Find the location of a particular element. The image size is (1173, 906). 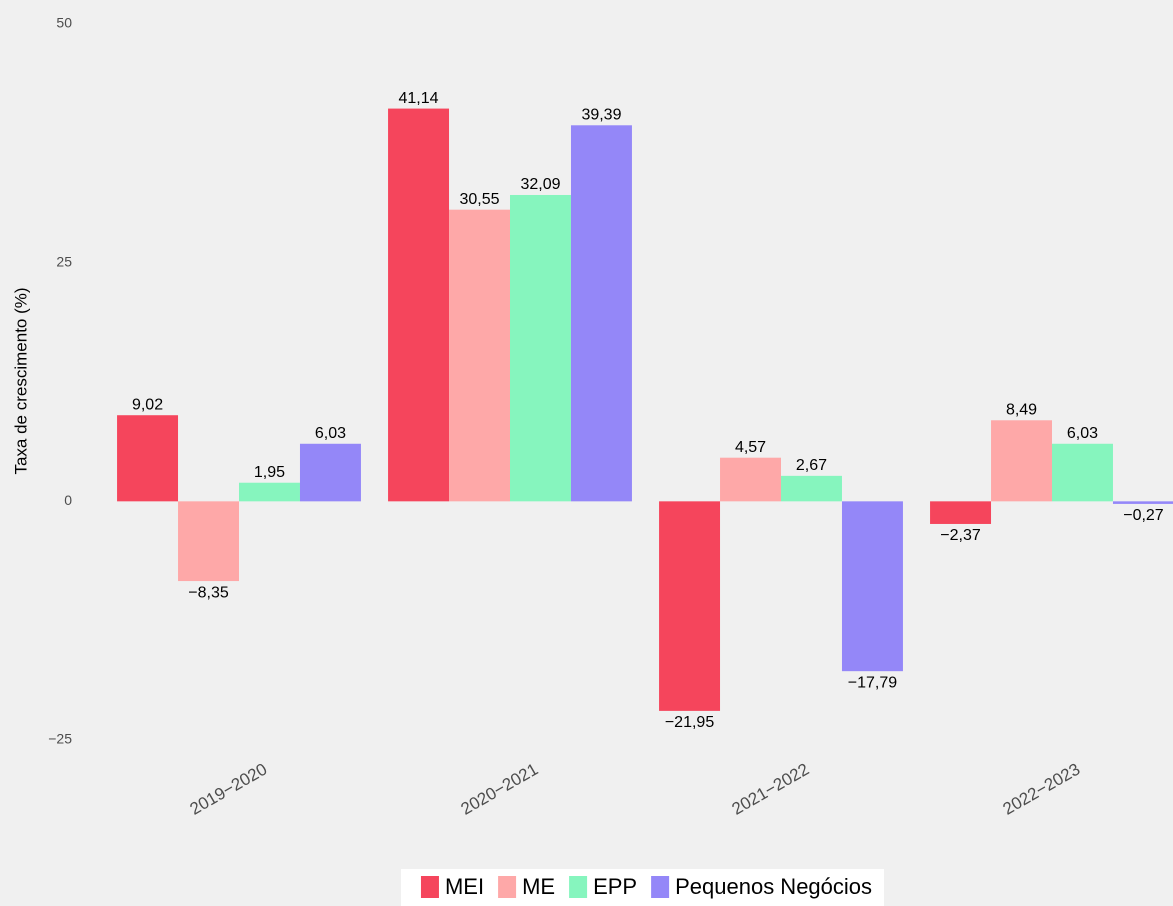

y-axis-label: Taxa de crescimento (%) is located at coordinates (20, 380).